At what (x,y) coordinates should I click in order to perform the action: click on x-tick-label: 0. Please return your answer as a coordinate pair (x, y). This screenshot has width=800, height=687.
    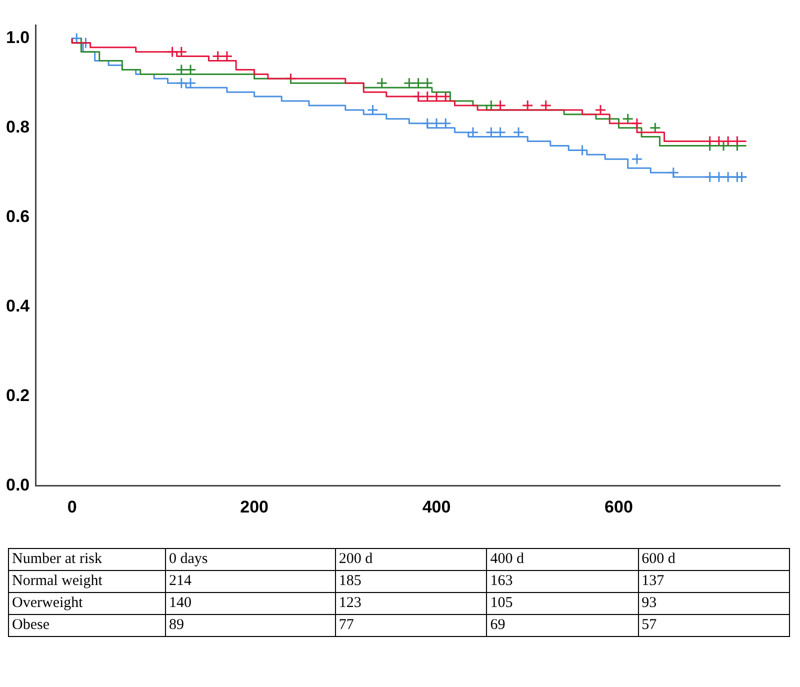
    Looking at the image, I should click on (72, 506).